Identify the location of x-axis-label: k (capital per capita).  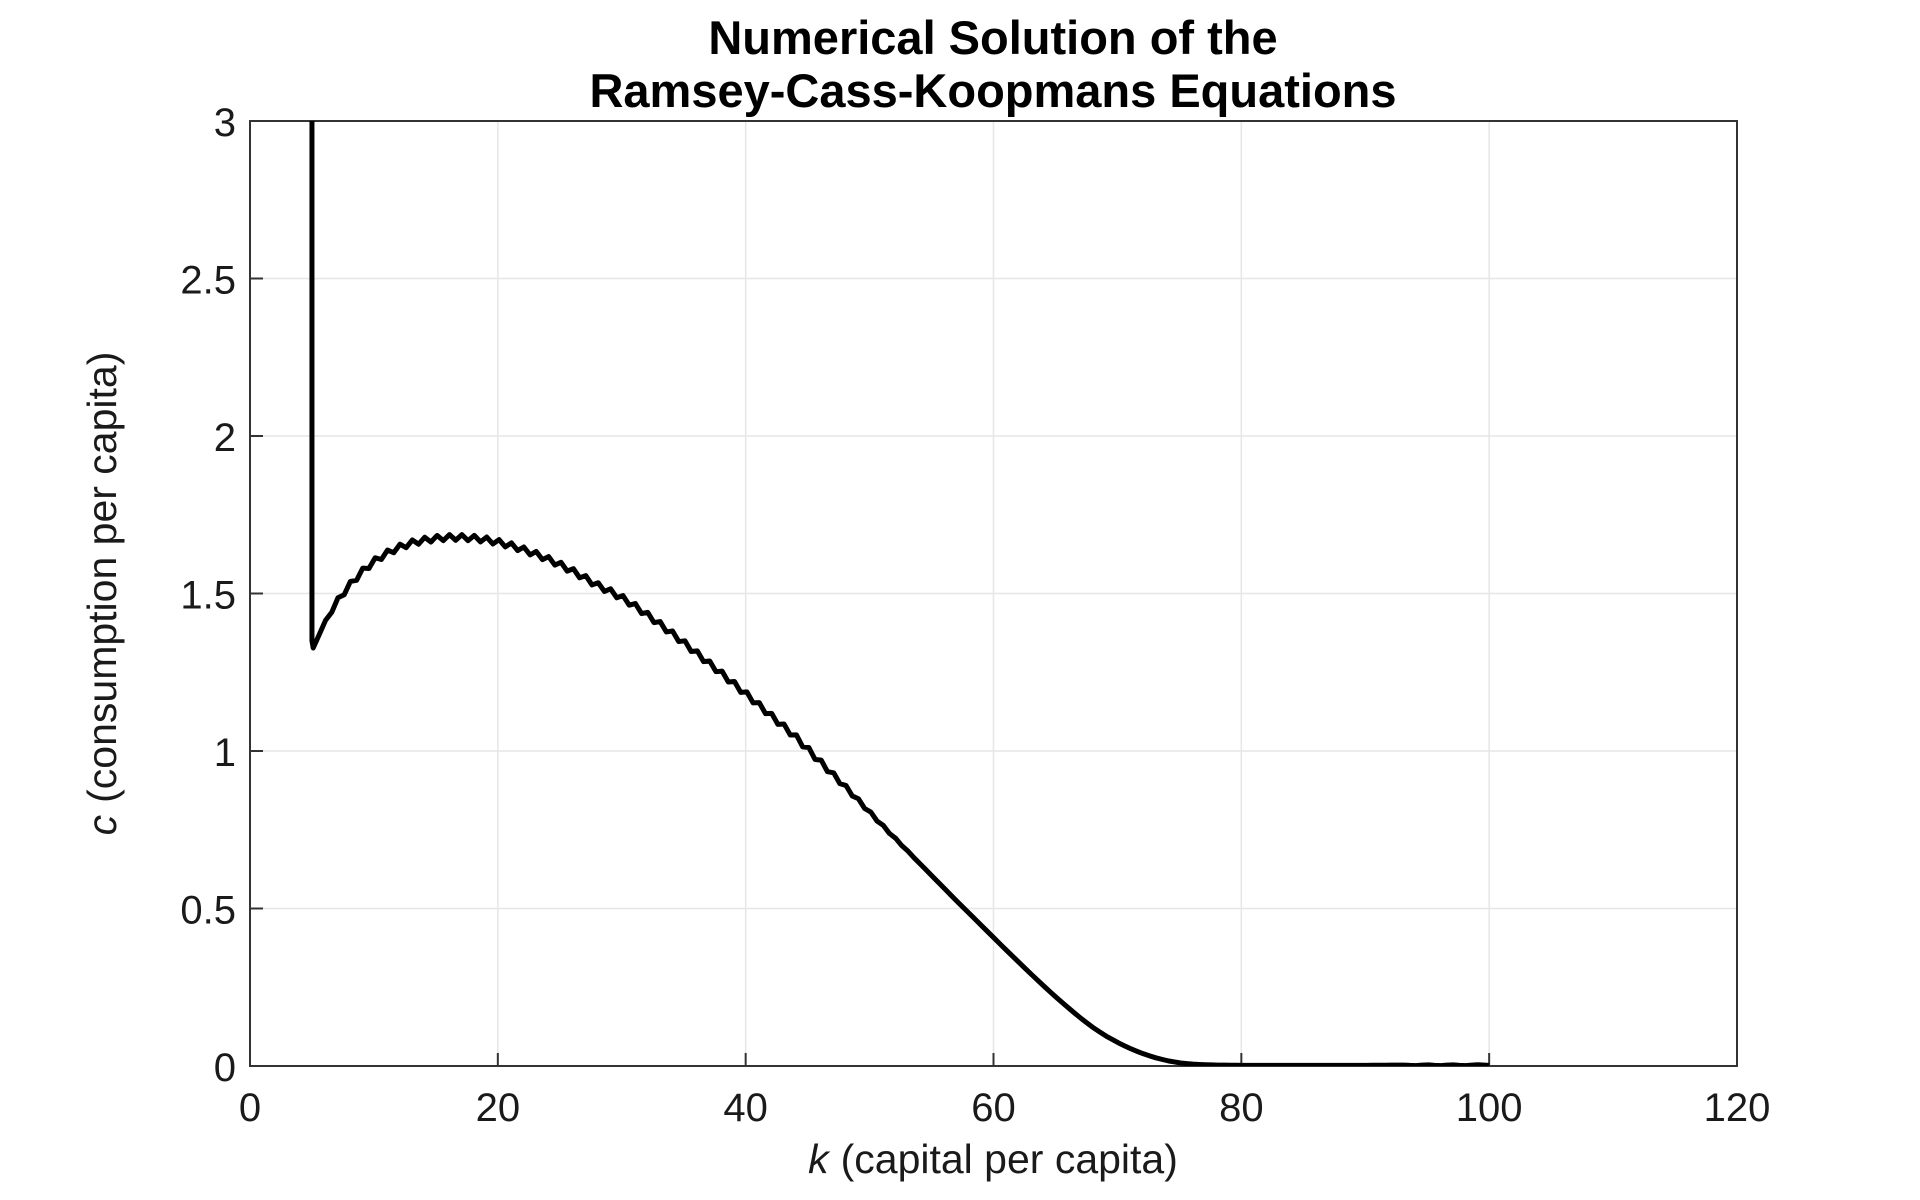
(993, 1159).